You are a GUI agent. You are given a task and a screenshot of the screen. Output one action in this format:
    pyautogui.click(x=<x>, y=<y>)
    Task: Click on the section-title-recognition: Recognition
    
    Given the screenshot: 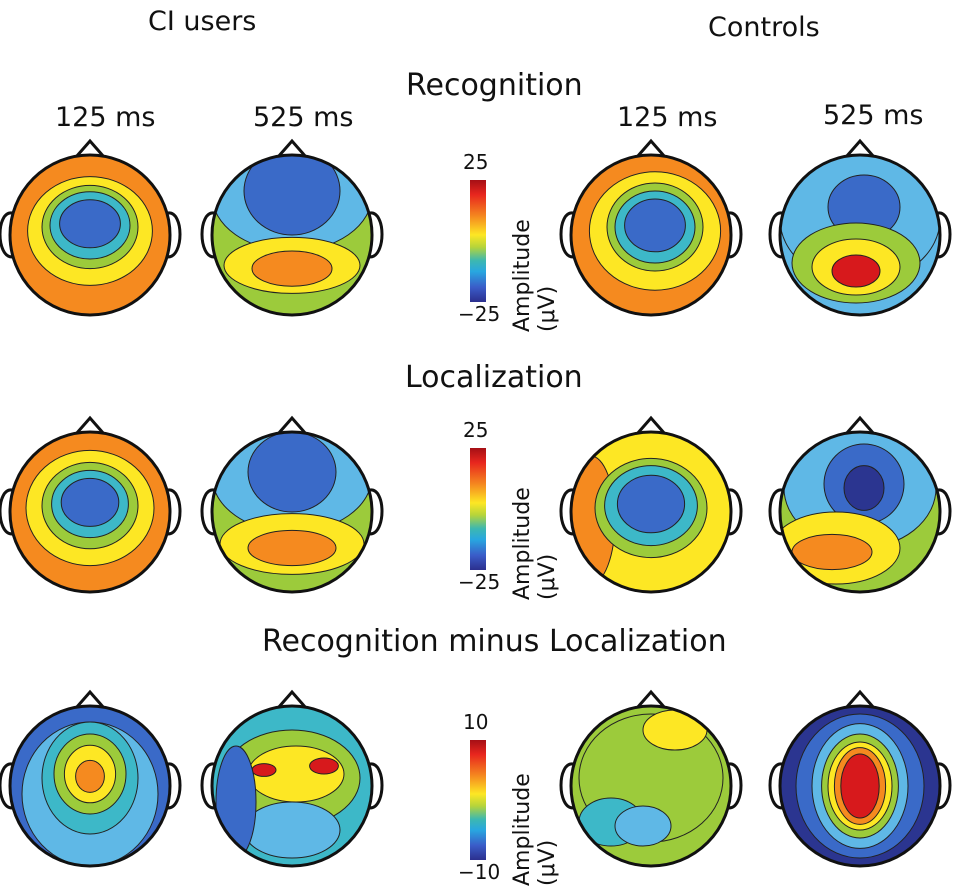 What is the action you would take?
    pyautogui.click(x=494, y=85)
    